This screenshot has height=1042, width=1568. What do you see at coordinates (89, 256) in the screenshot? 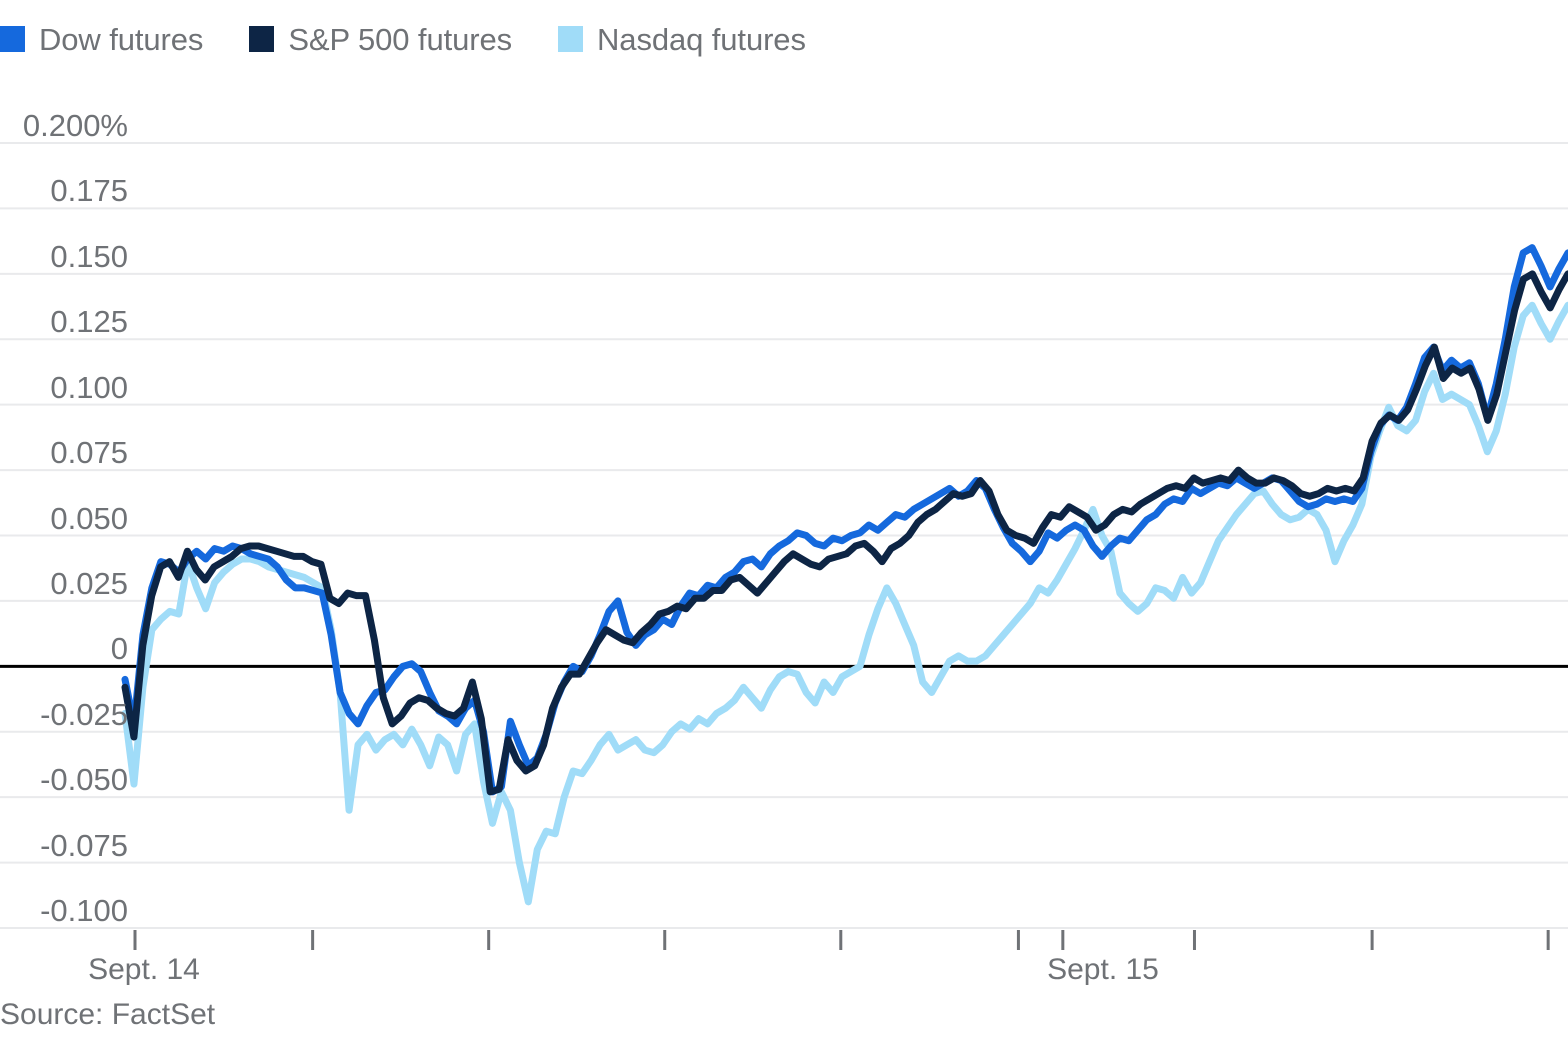
I see `y-axis-tick-label: 0.150` at bounding box center [89, 256].